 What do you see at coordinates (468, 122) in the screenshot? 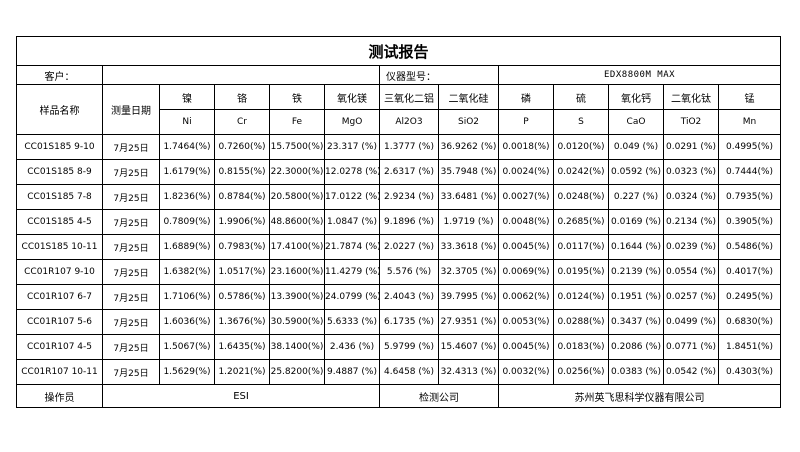
I see `element-symbol-header: SiO2` at bounding box center [468, 122].